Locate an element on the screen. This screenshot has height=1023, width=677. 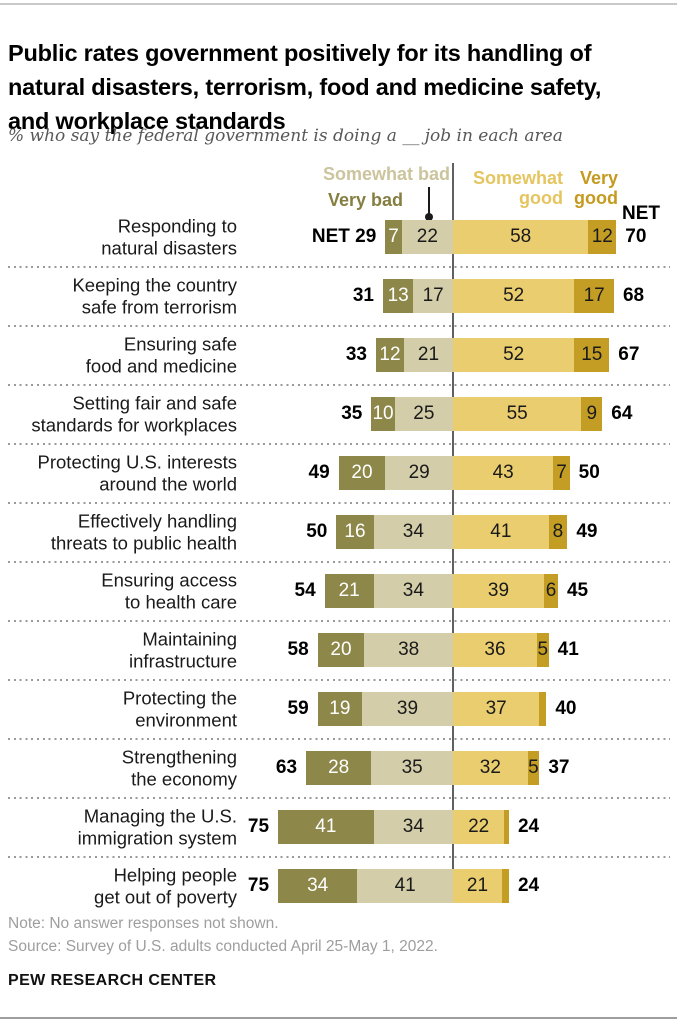
net-bad-value: 33 is located at coordinates (356, 354).